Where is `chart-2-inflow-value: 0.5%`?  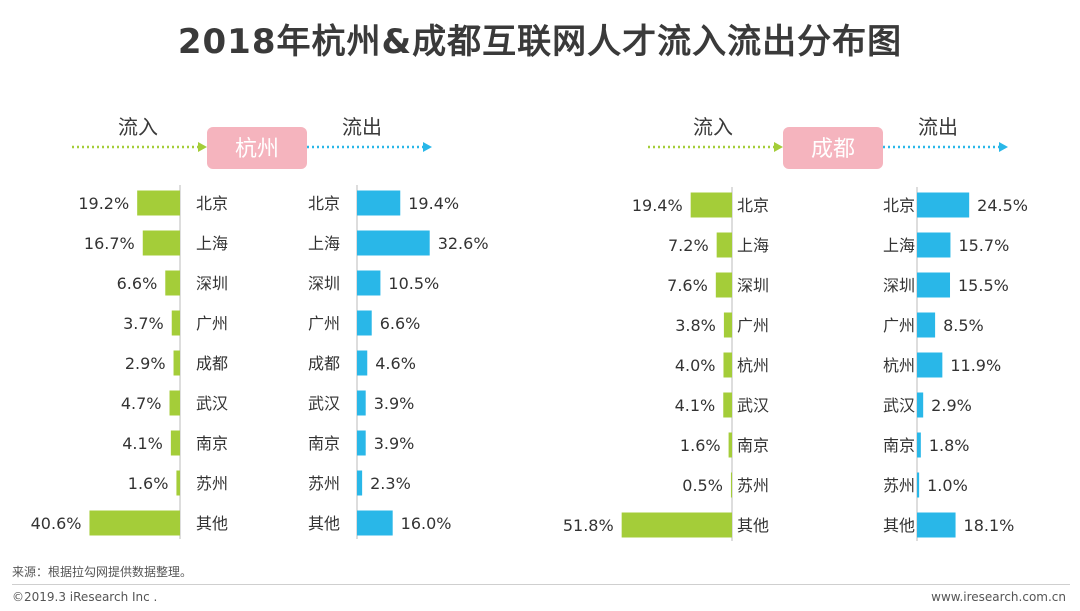 chart-2-inflow-value: 0.5% is located at coordinates (702, 485).